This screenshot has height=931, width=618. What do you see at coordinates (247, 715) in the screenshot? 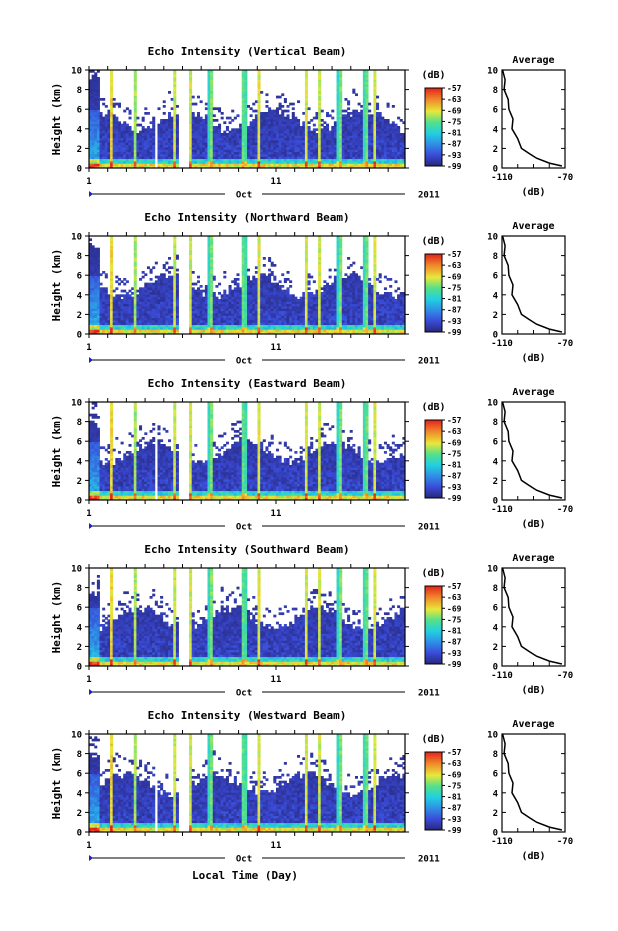
I see `panel-title: Echo Intensity (Westward Beam)` at bounding box center [247, 715].